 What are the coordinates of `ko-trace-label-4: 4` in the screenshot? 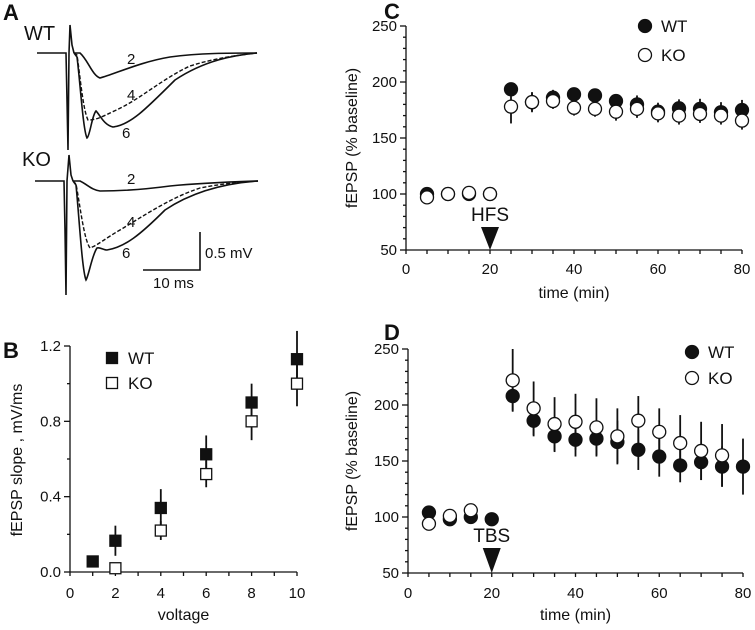 It's located at (131, 222).